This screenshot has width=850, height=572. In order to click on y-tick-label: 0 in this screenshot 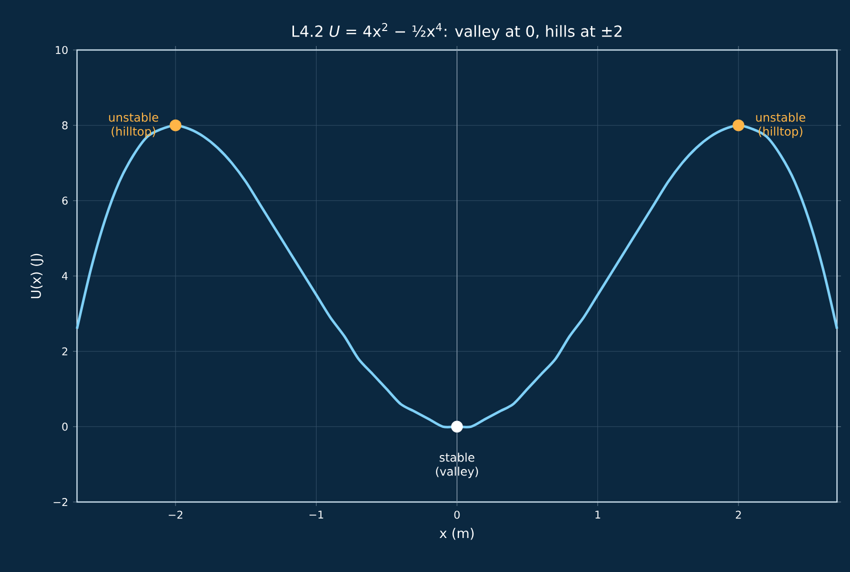, I will do `click(65, 426)`.